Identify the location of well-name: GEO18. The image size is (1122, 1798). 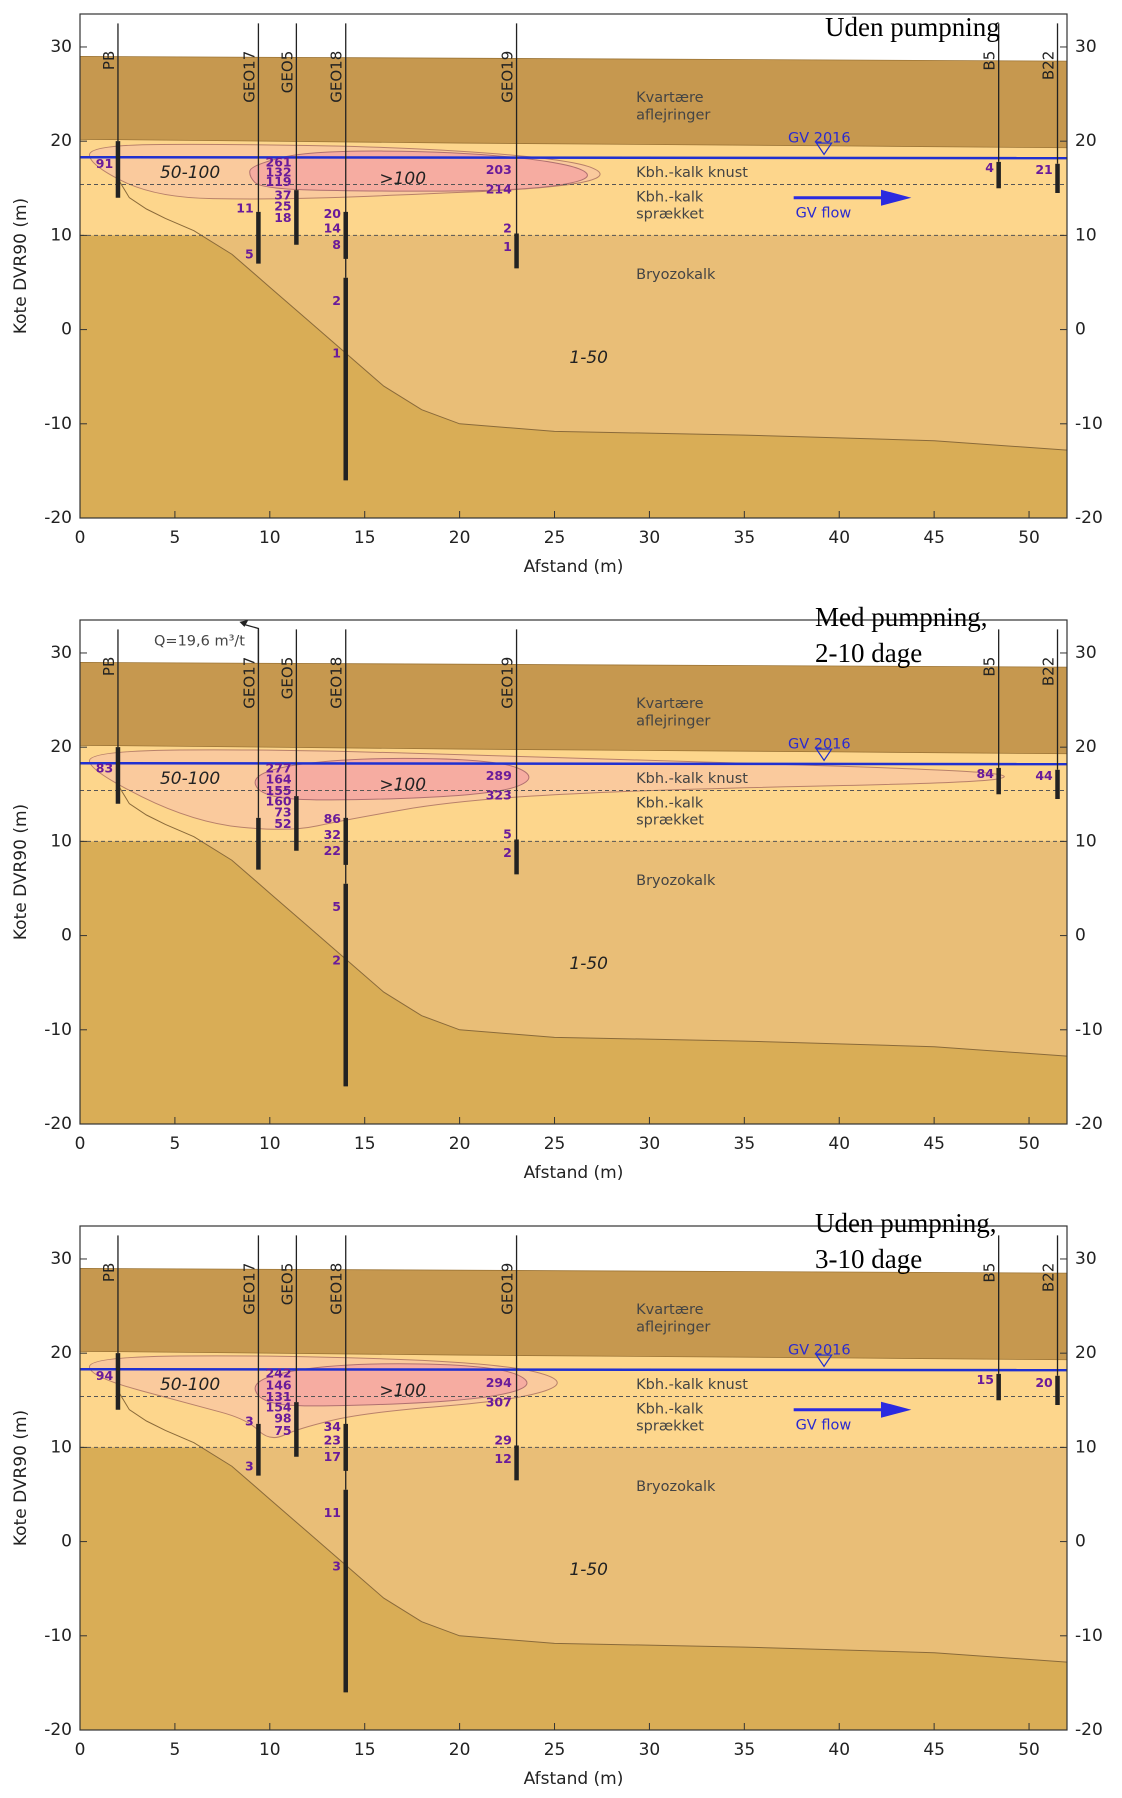
(337, 683).